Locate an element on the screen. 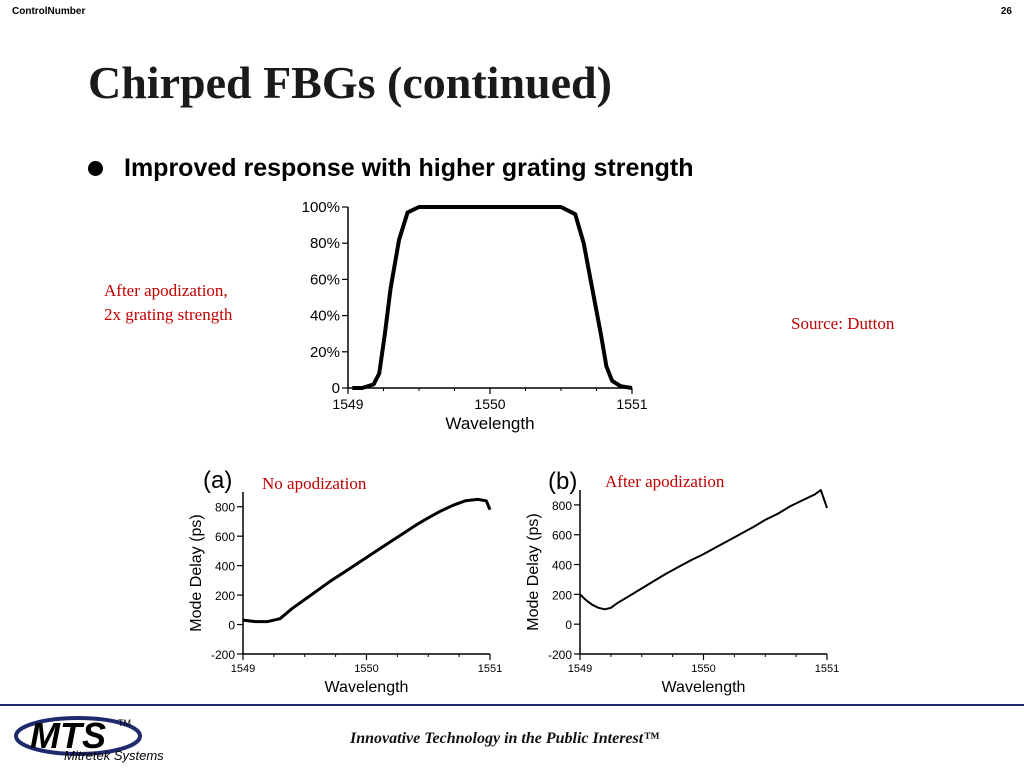 Image resolution: width=1024 pixels, height=768 pixels. panel-label: (a) is located at coordinates (217, 480).